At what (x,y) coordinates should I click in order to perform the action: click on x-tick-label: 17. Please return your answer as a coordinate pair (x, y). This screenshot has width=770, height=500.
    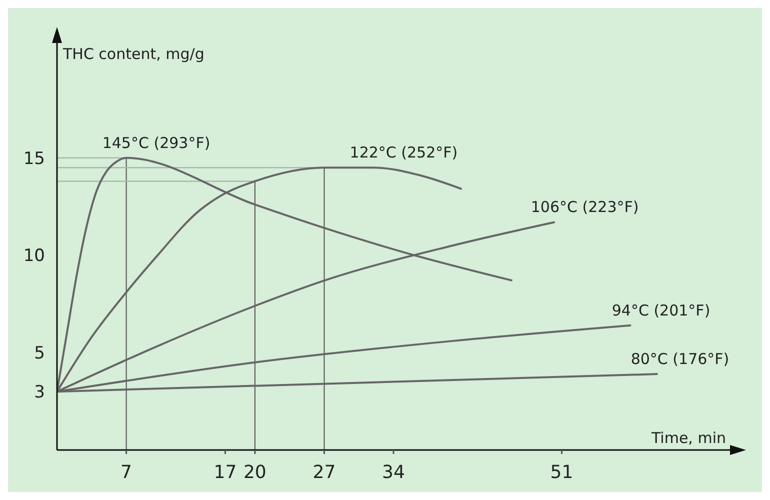
    Looking at the image, I should click on (225, 472).